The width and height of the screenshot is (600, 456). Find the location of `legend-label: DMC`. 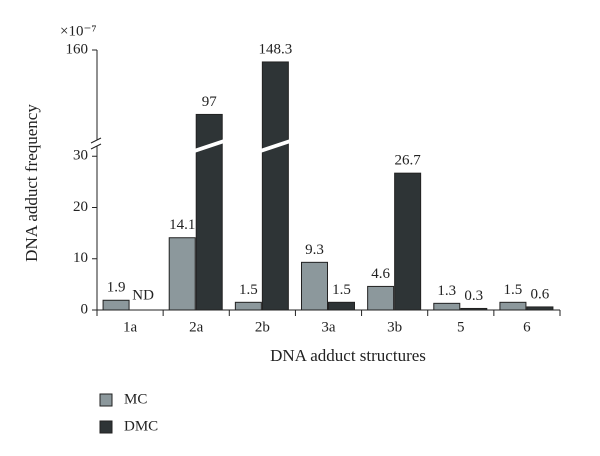

legend-label: DMC is located at coordinates (141, 426).